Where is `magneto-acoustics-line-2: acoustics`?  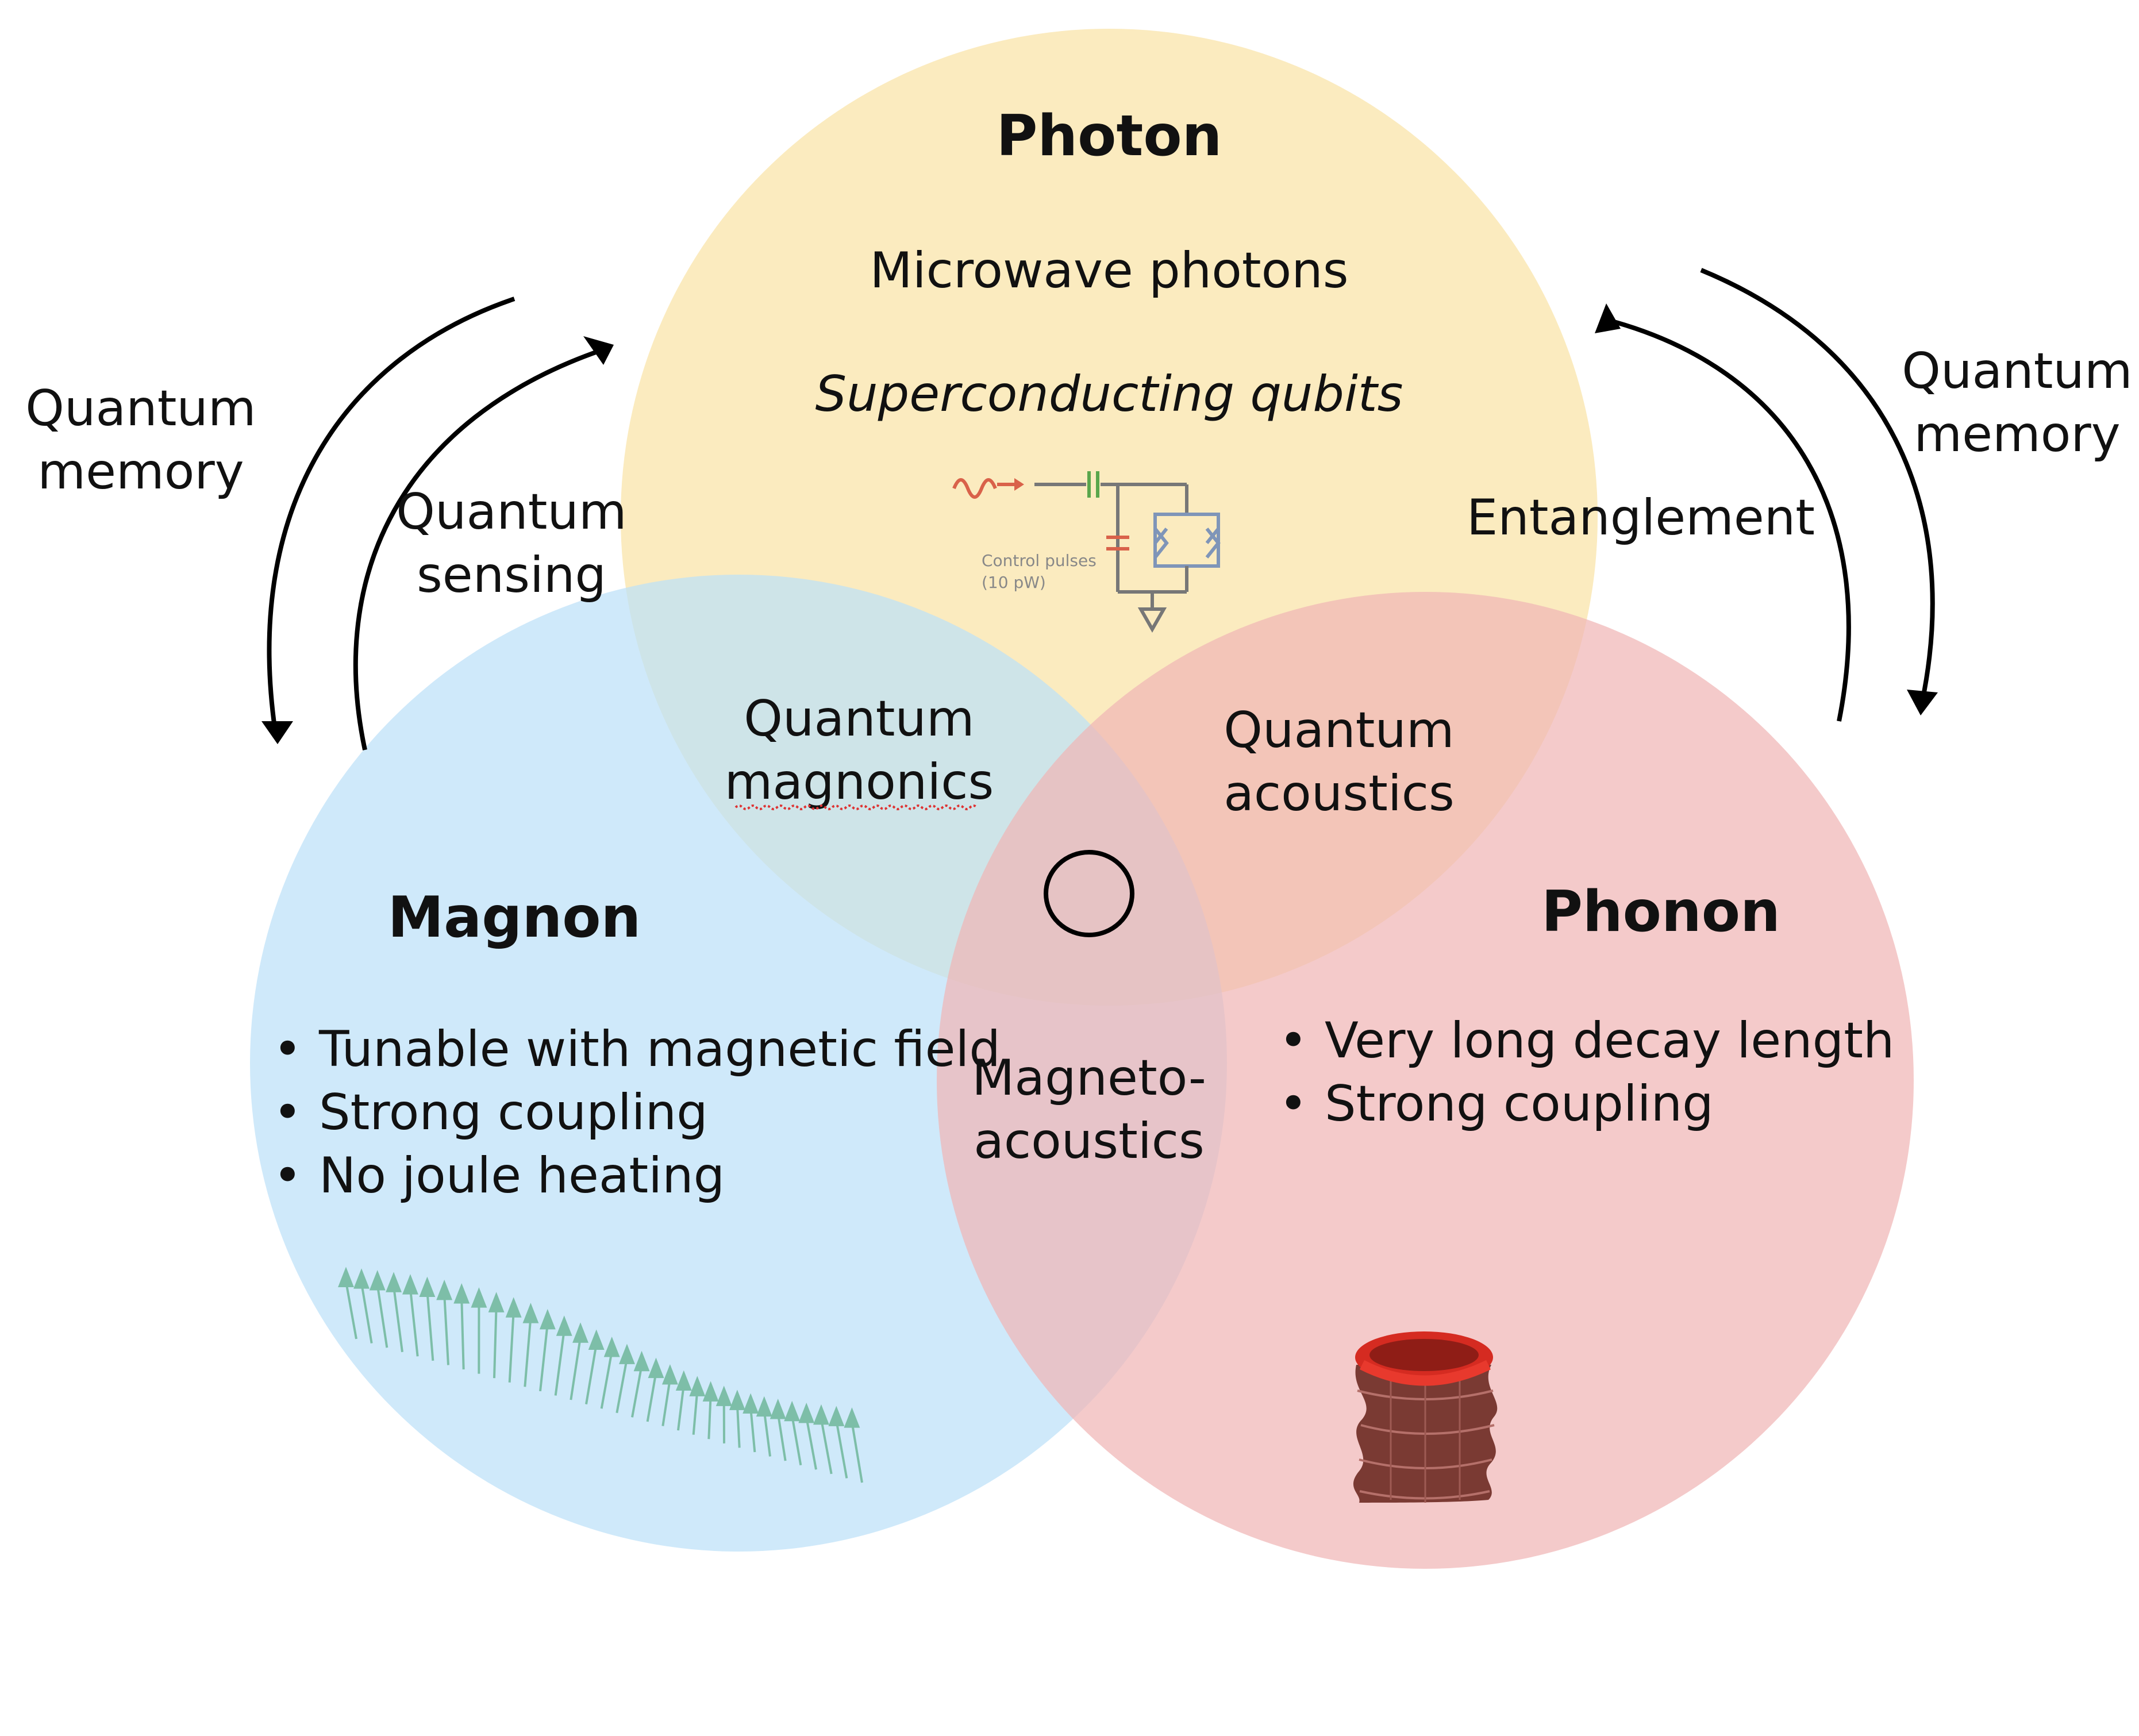
magneto-acoustics-line-2: acoustics is located at coordinates (1089, 1142).